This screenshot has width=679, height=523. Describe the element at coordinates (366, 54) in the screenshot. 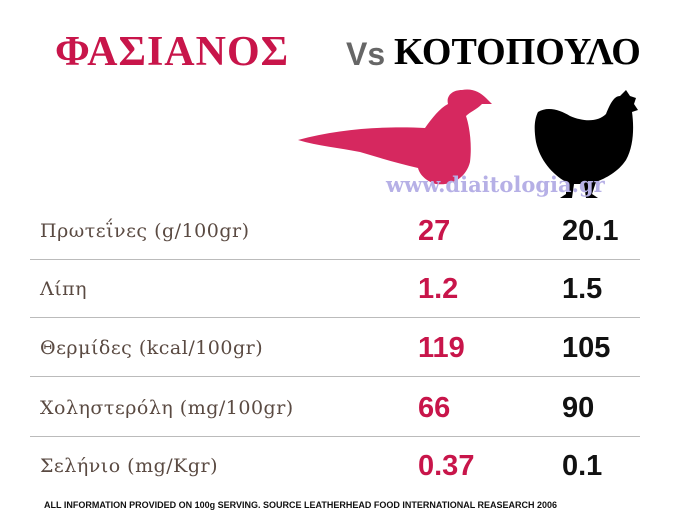

I see `versus: Vs` at that location.